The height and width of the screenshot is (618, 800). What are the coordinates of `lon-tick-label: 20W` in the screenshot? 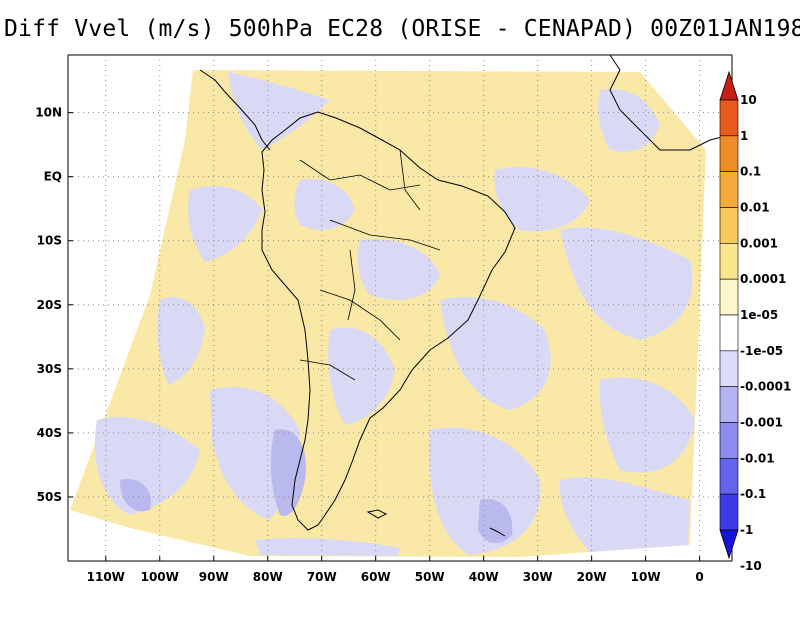 It's located at (592, 577).